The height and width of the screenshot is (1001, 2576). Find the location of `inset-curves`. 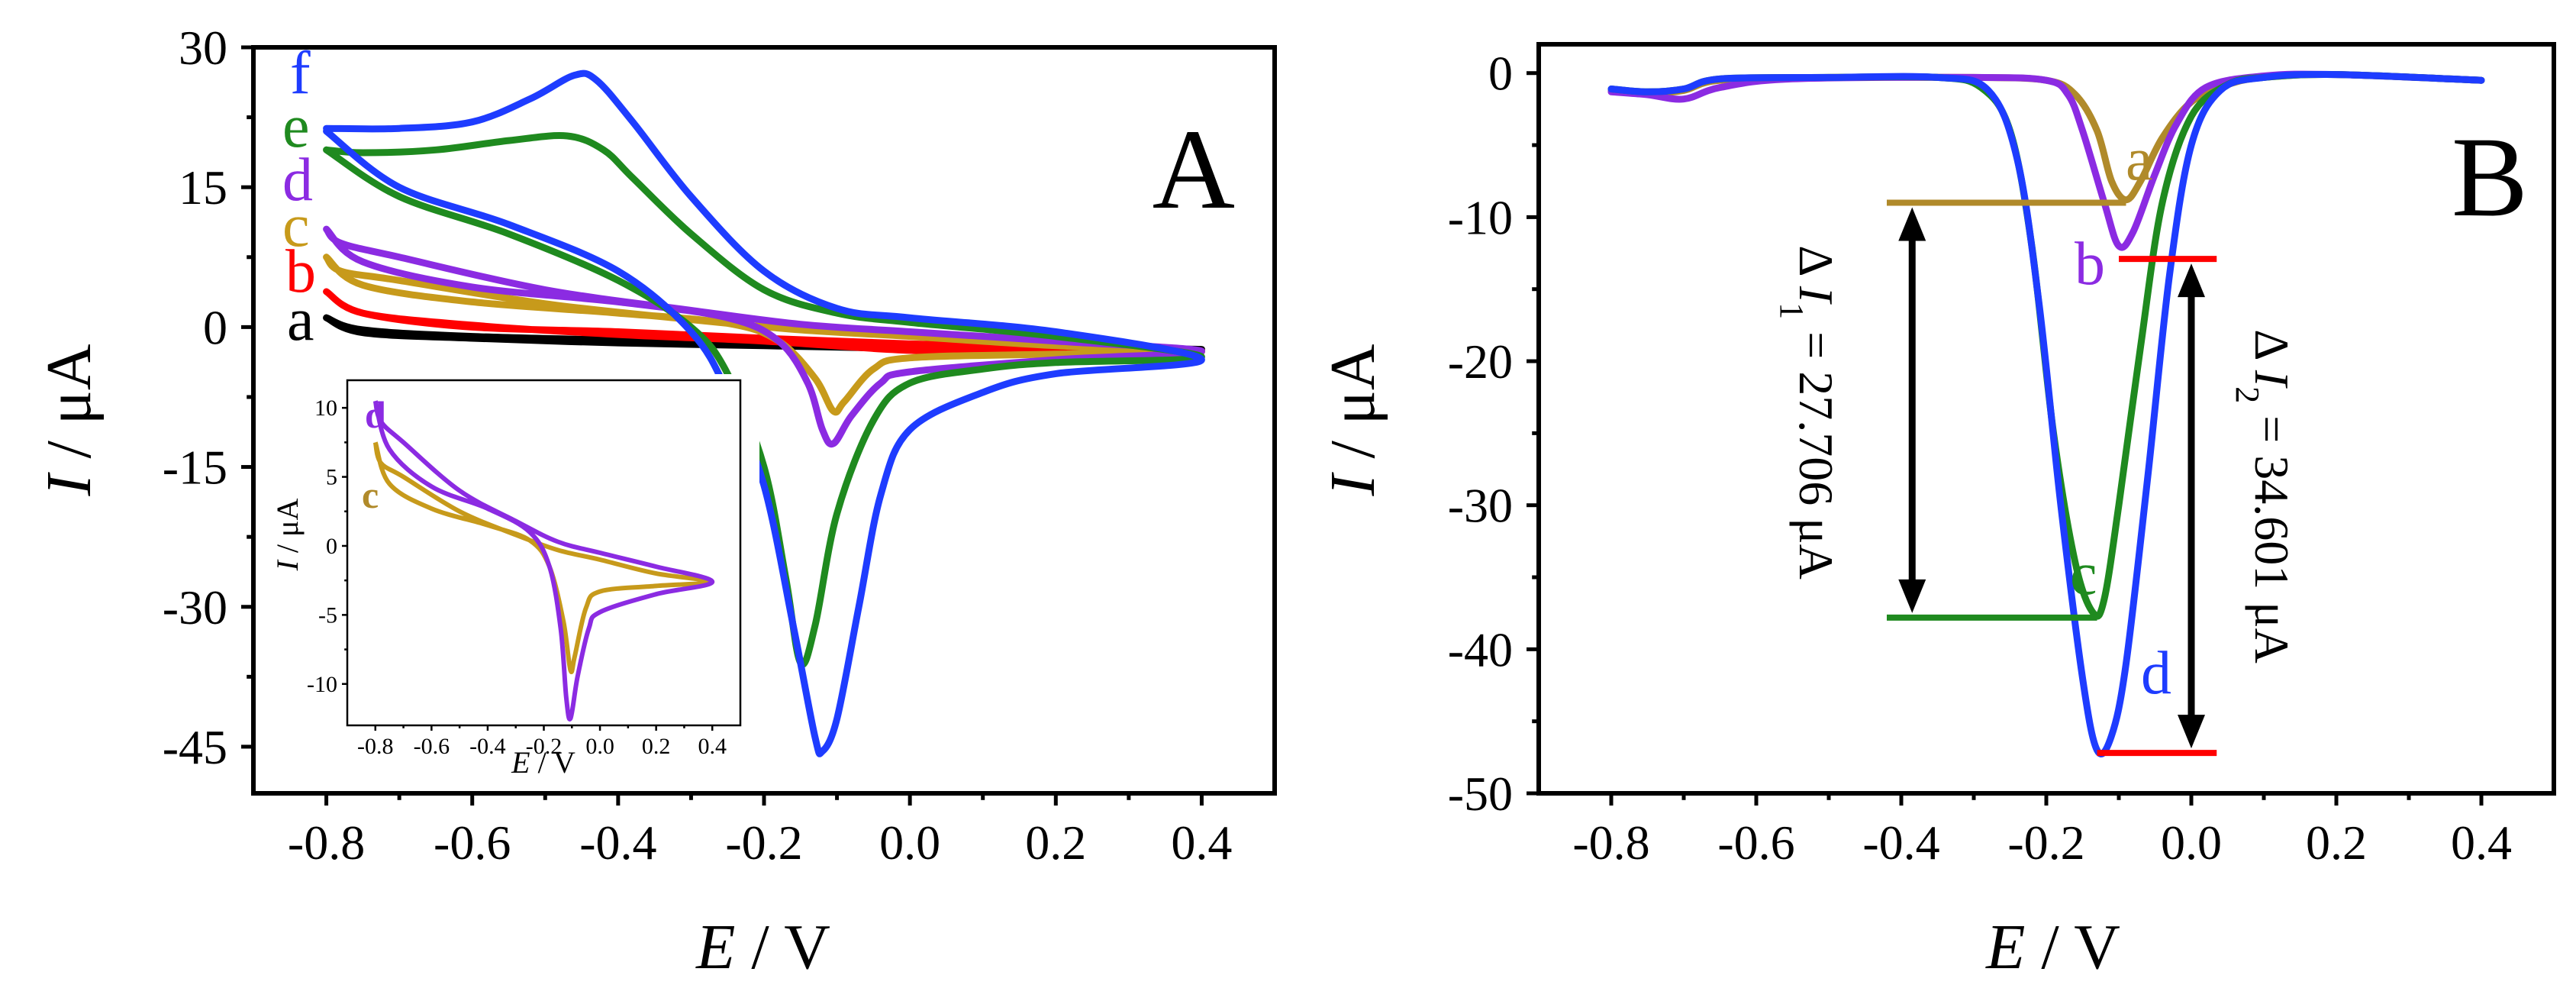

inset-curves is located at coordinates (544, 561).